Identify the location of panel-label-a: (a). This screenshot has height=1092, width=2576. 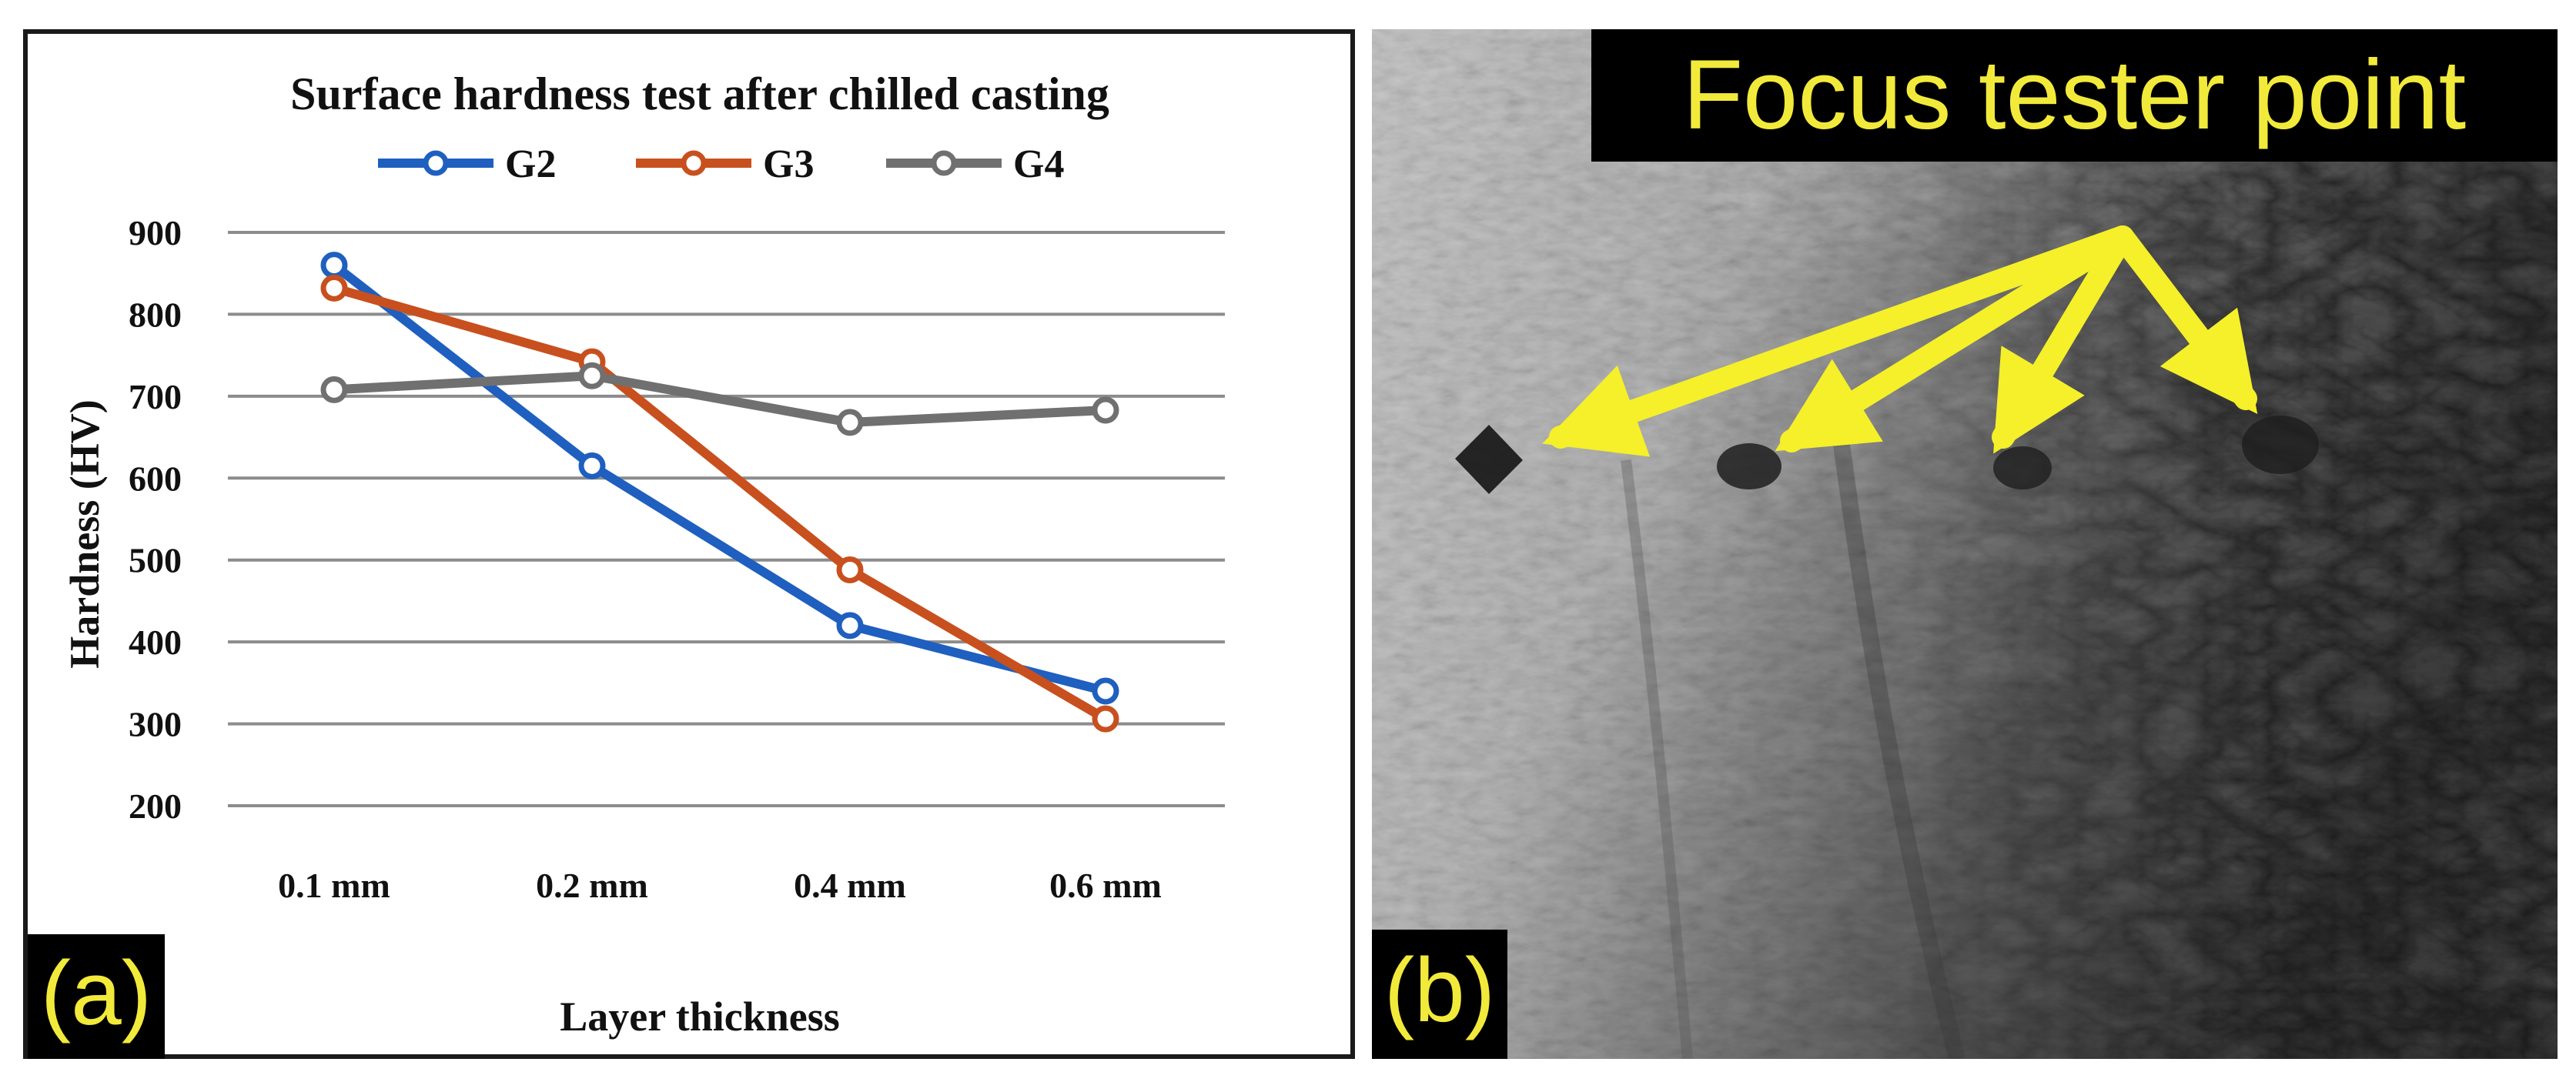
(97, 997).